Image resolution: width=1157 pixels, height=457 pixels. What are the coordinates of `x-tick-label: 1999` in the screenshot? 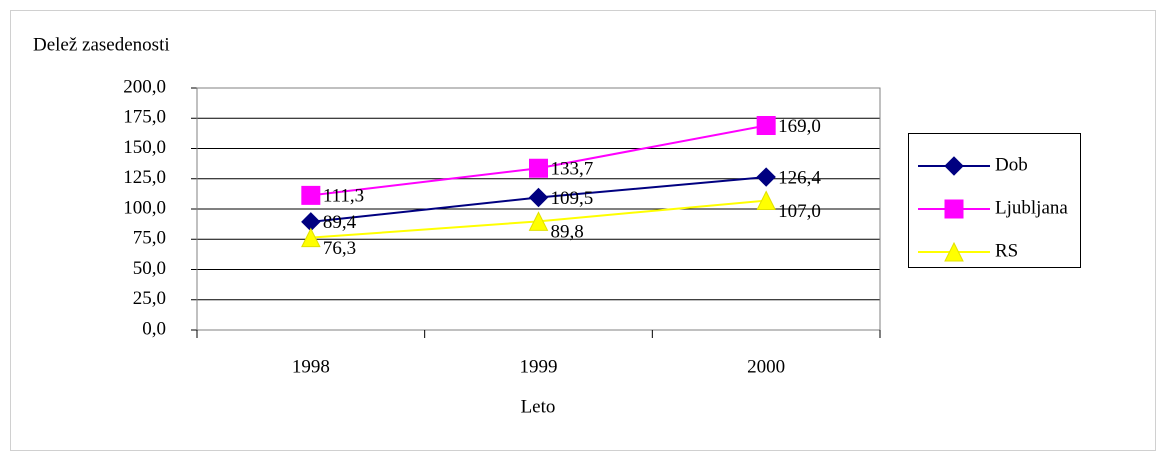 It's located at (539, 366).